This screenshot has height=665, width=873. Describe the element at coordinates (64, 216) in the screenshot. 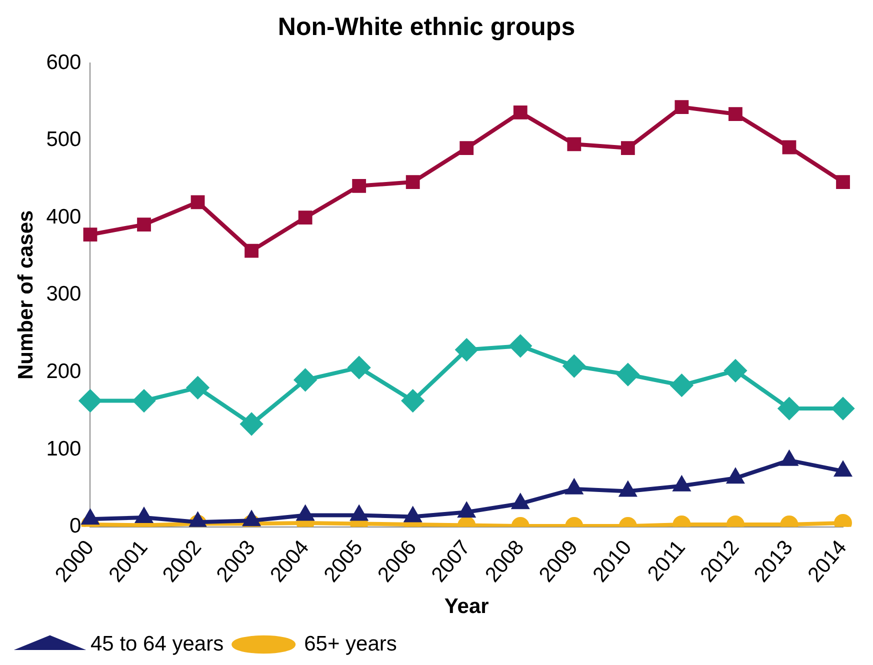

I see `y-tick-label: 400` at that location.